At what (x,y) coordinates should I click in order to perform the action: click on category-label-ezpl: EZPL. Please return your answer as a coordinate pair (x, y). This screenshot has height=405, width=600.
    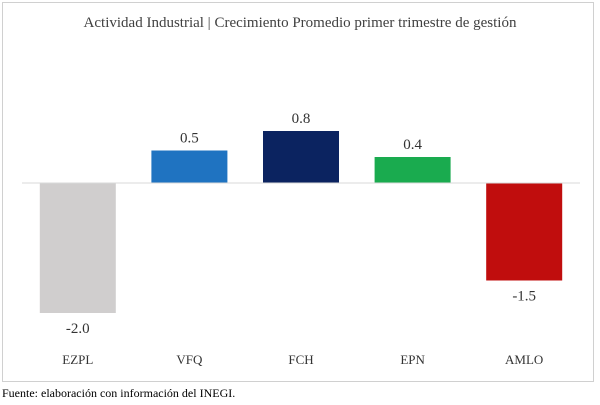
    Looking at the image, I should click on (77, 359).